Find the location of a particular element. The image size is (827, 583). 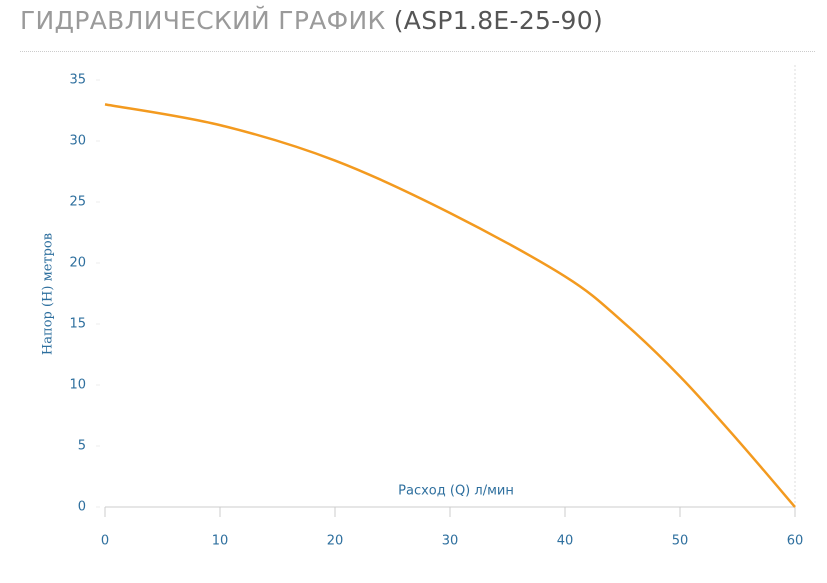

x-tick-label: 0 is located at coordinates (105, 541).